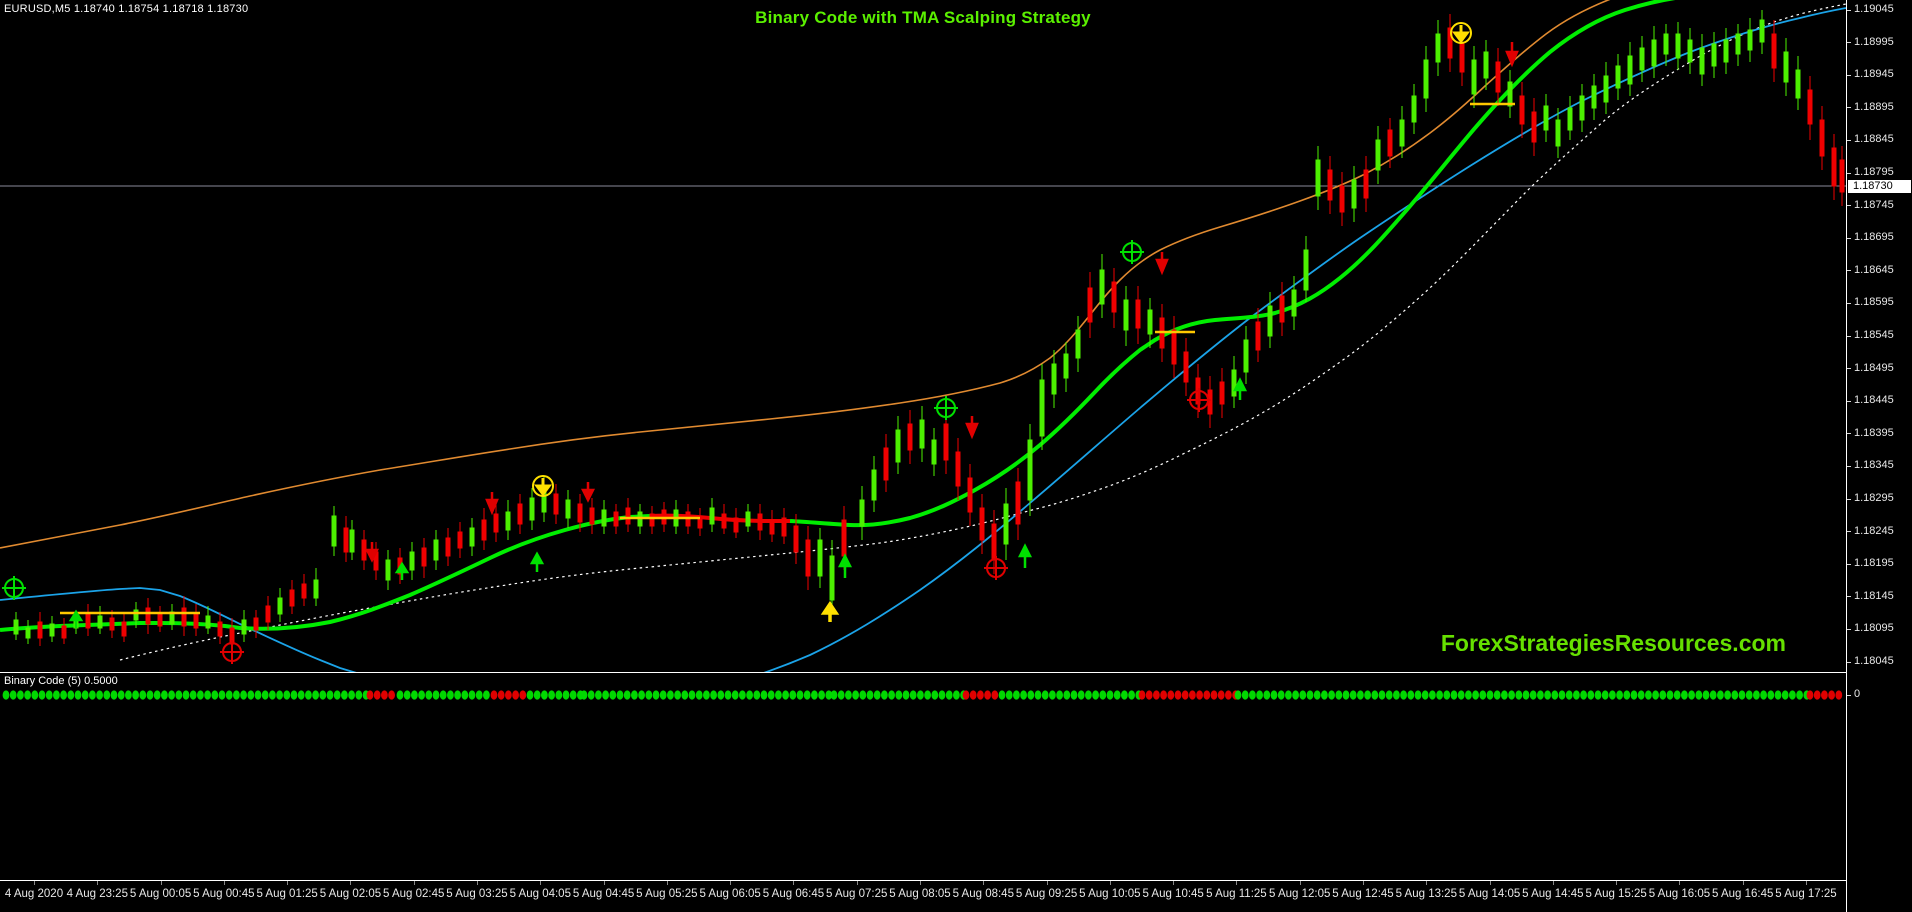 The height and width of the screenshot is (912, 1912). I want to click on price-axis-tick: 1.18195, so click(1879, 563).